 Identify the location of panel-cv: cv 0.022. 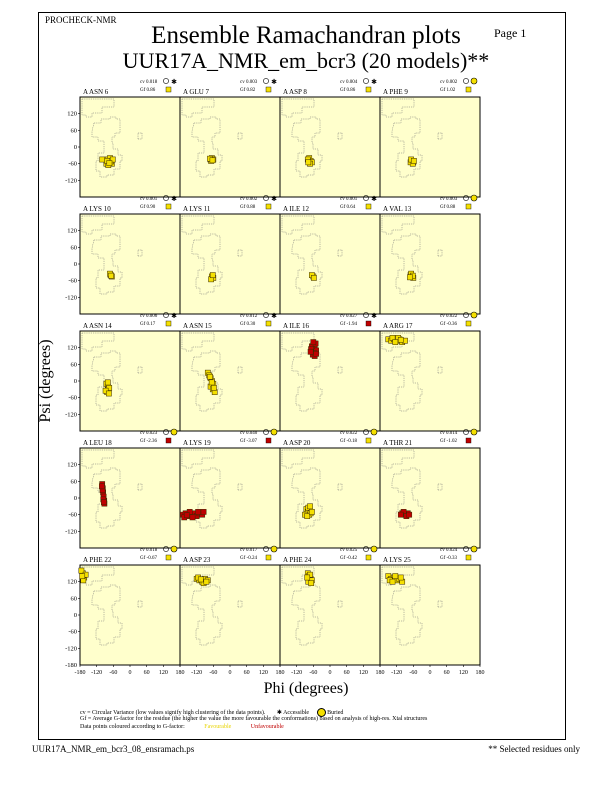
(449, 316).